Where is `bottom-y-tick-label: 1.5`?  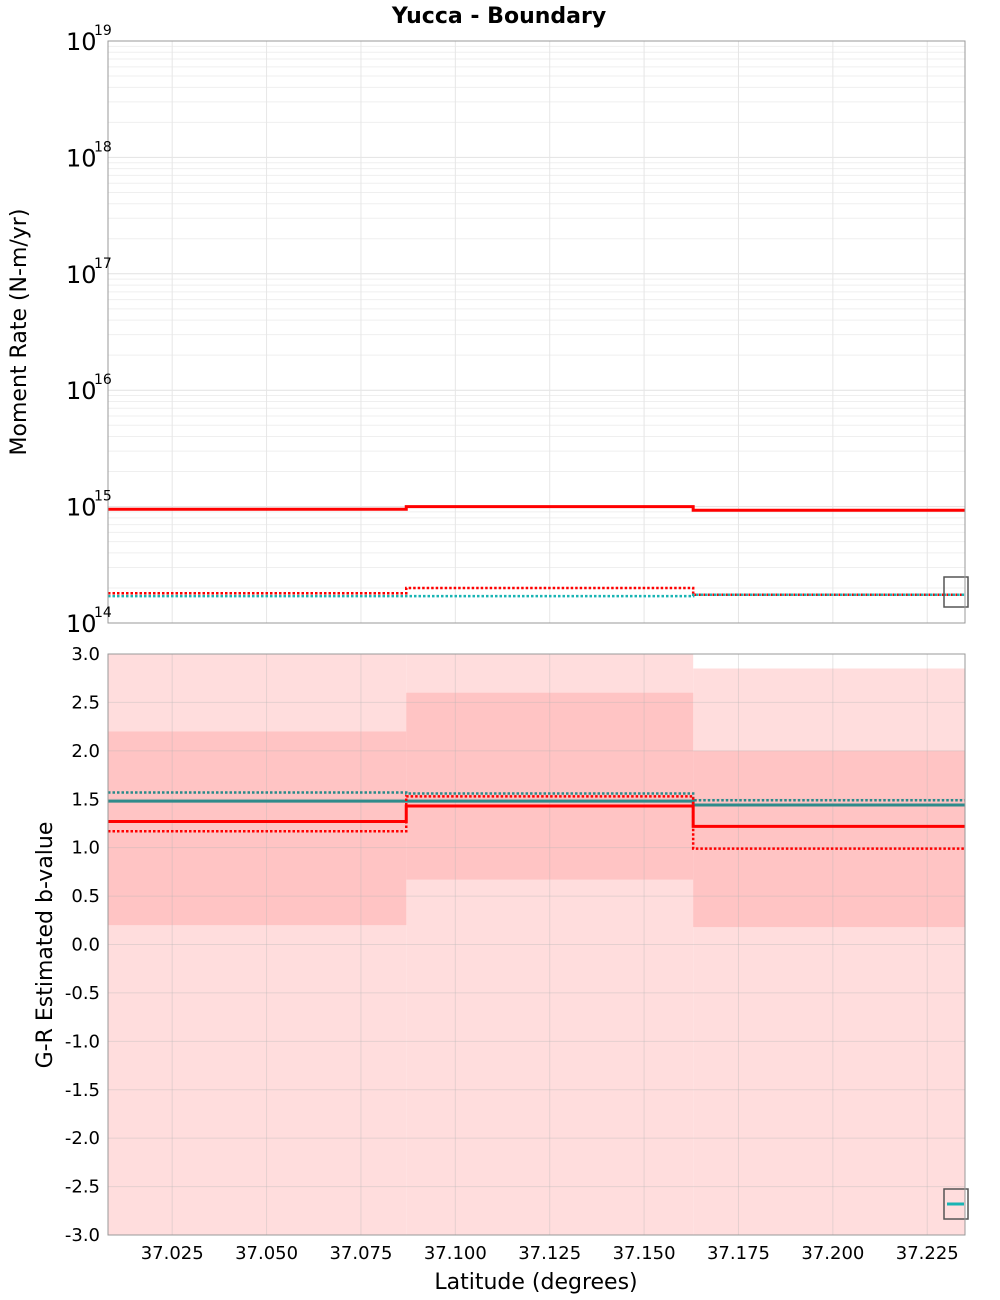
bottom-y-tick-label: 1.5 is located at coordinates (85, 799).